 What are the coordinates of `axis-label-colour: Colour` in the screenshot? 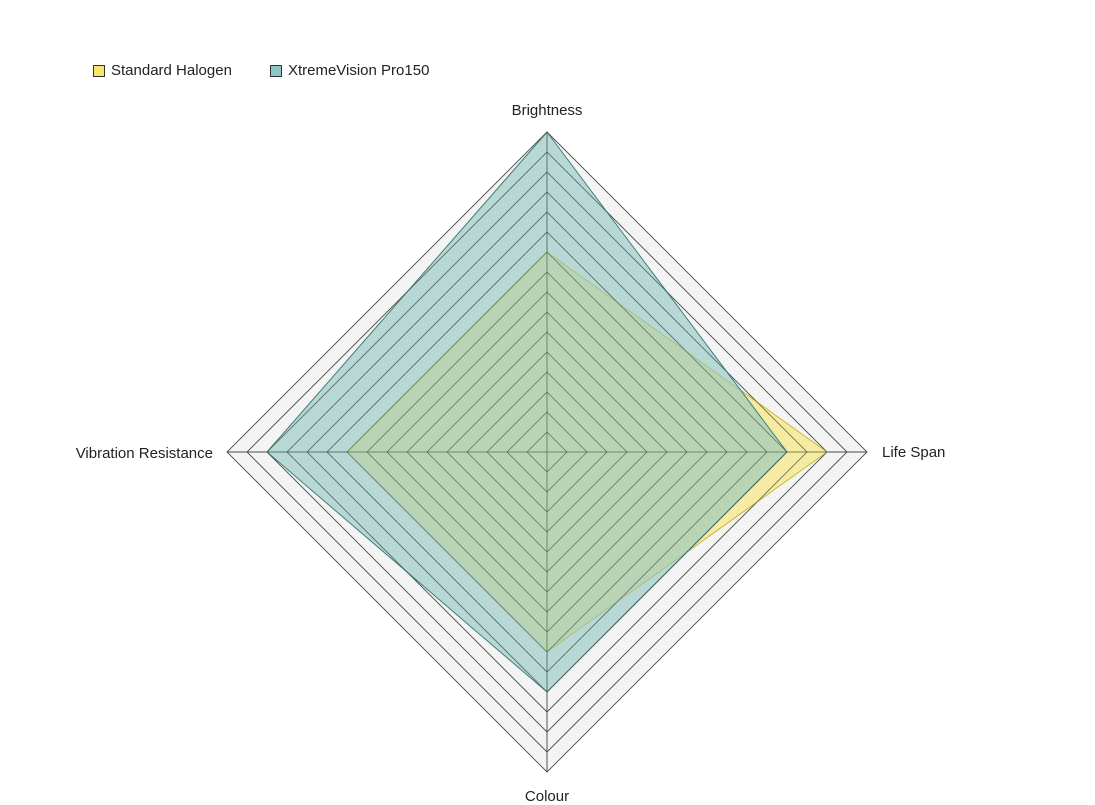 It's located at (547, 796).